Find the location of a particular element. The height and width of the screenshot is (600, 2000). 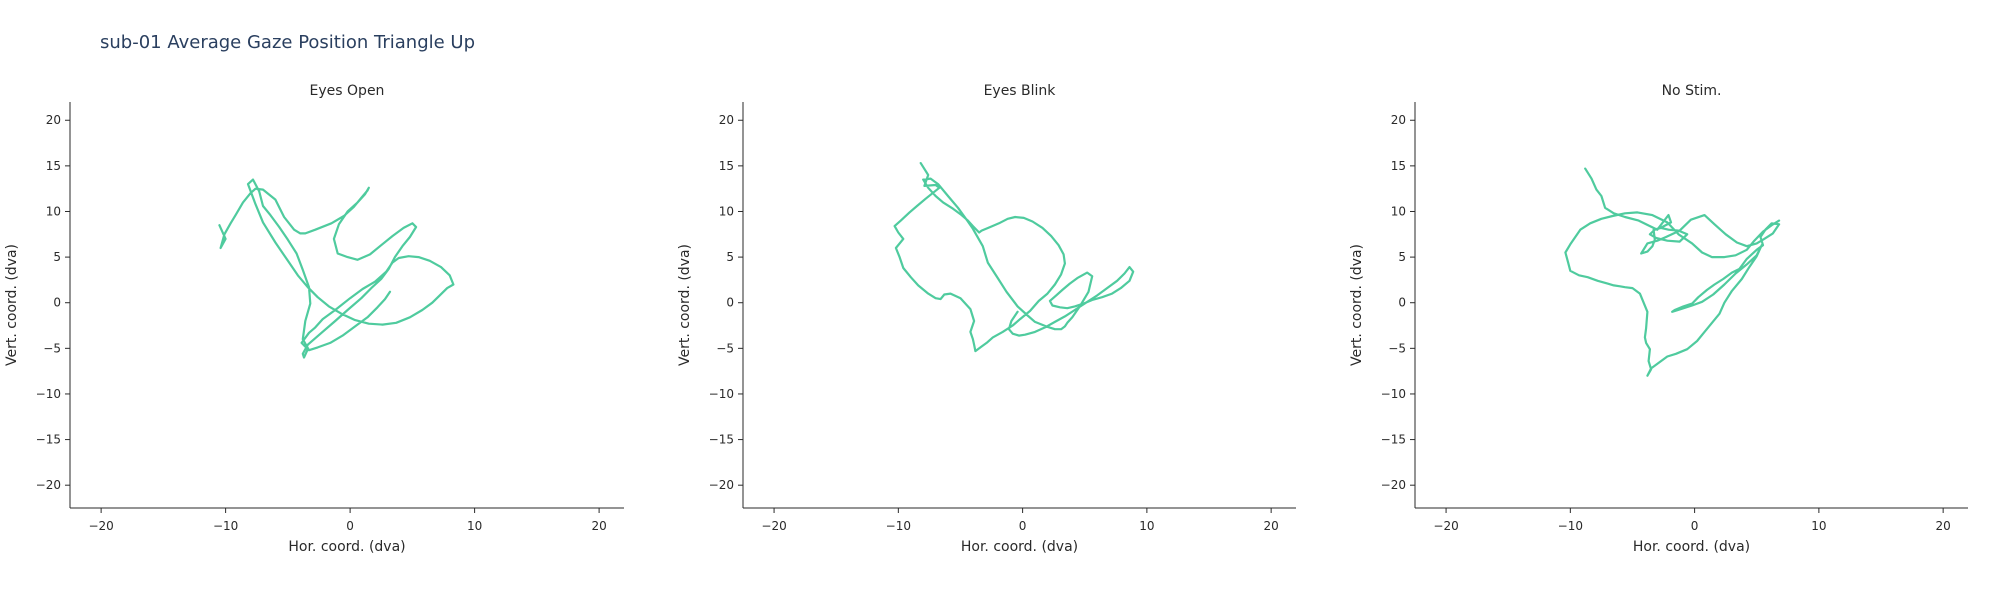

subplot-title: Eyes Open is located at coordinates (347, 91).